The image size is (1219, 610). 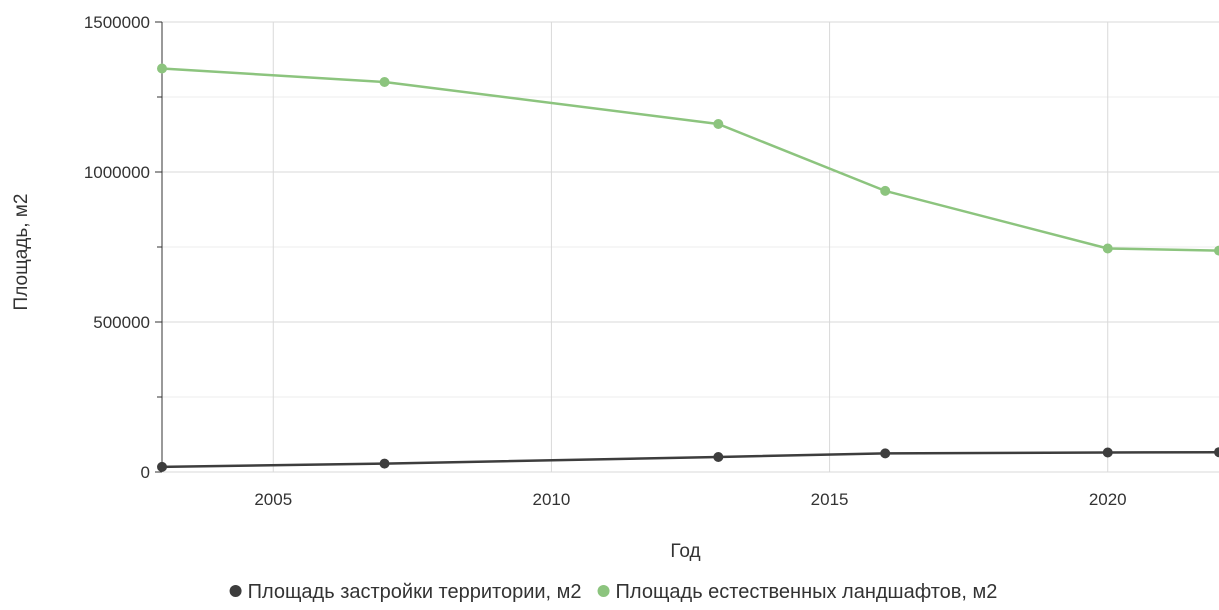 I want to click on x-tick-label: 2015, so click(x=830, y=499).